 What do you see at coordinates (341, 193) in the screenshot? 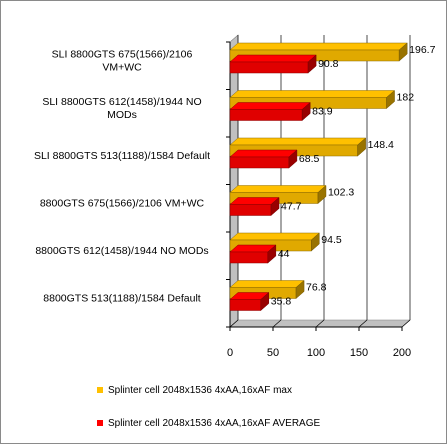
I see `data-label-max: 102.3` at bounding box center [341, 193].